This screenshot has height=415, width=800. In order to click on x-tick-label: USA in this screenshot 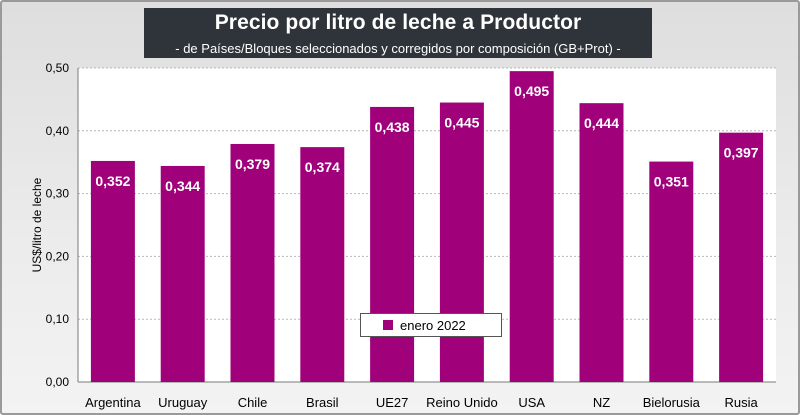, I will do `click(531, 402)`.